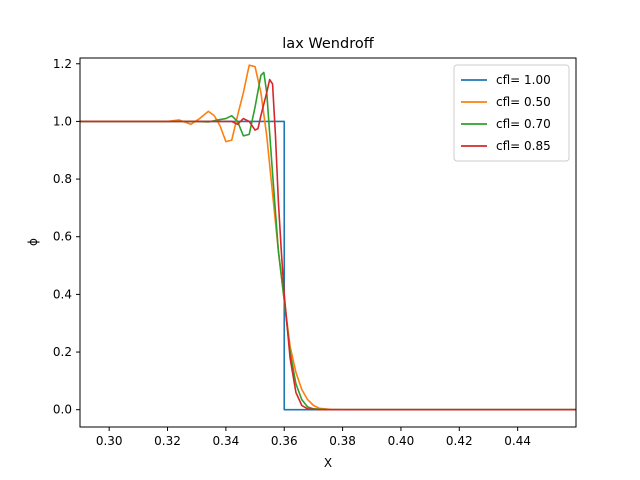  I want to click on legend-box, so click(511, 113).